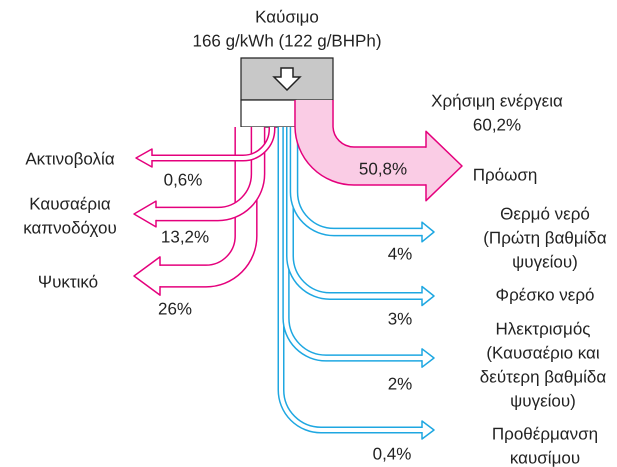 This screenshot has width=617, height=467. I want to click on category-label: Προθέρμανση καυσίμου, so click(545, 445).